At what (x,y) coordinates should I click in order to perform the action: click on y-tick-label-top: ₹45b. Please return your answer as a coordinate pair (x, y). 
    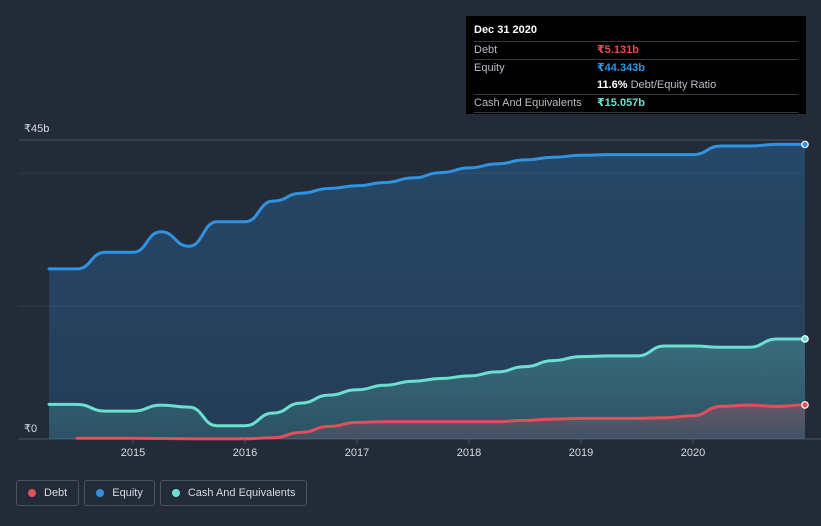
    Looking at the image, I should click on (36, 129).